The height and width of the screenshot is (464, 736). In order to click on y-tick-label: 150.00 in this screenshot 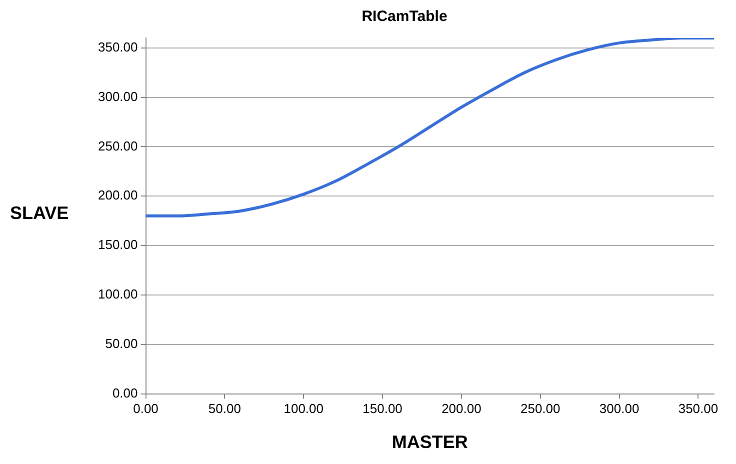, I will do `click(118, 244)`.